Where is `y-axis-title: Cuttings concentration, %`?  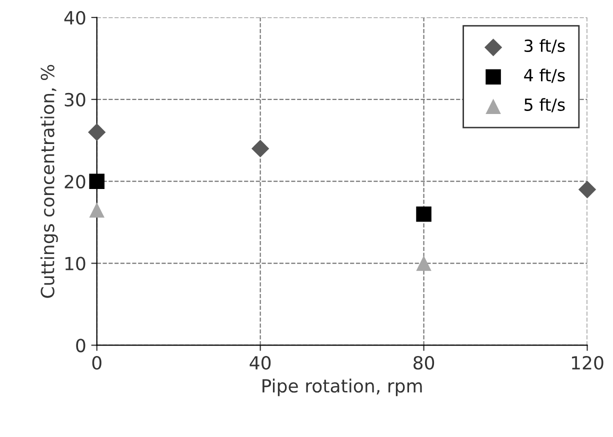
y-axis-title: Cuttings concentration, % is located at coordinates (49, 181).